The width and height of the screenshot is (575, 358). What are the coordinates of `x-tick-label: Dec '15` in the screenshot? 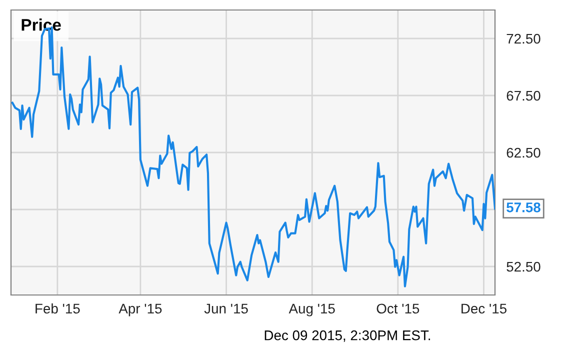 It's located at (484, 309).